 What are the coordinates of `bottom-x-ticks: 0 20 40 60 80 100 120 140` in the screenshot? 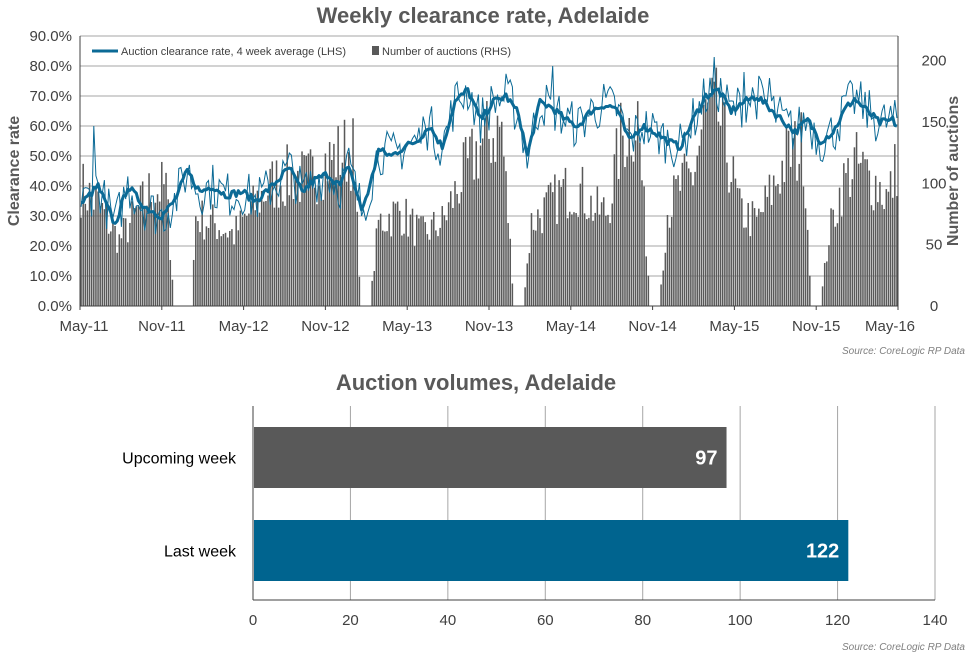 It's located at (598, 620).